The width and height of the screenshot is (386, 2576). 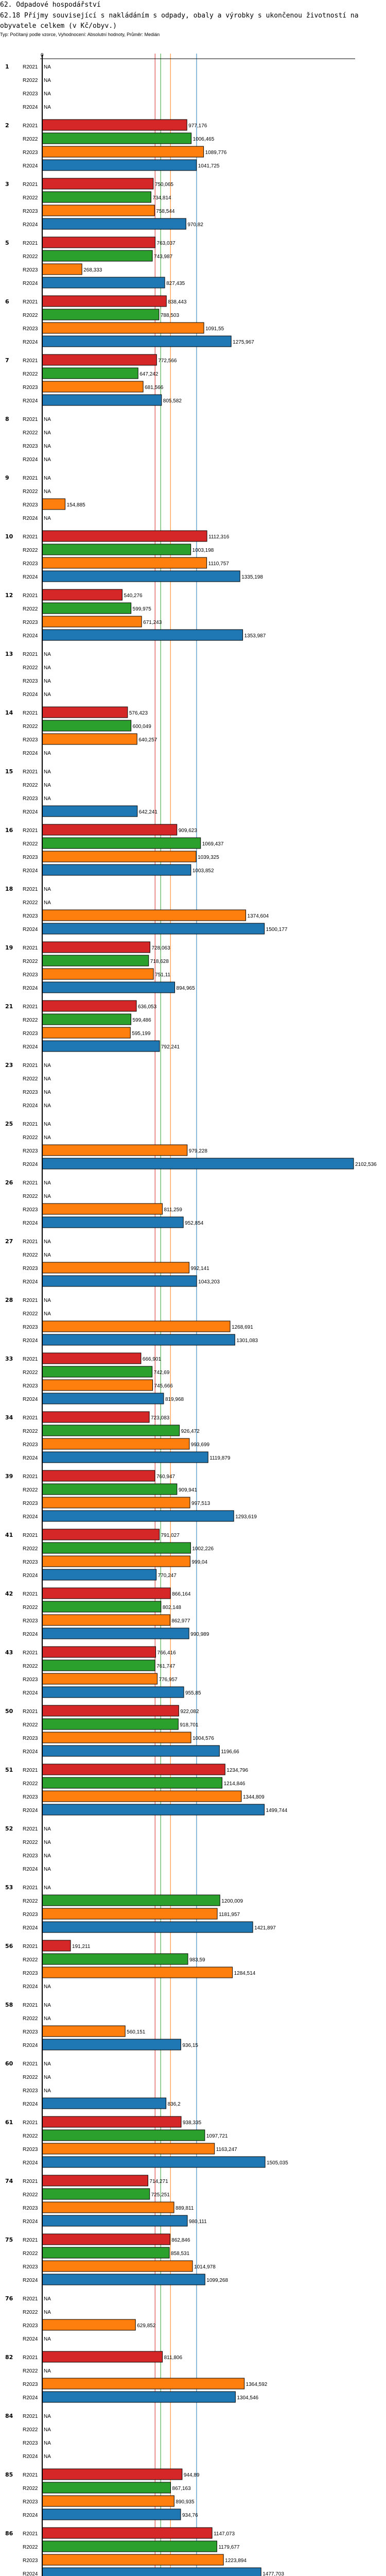 I want to click on group-label: 51, so click(x=9, y=1770).